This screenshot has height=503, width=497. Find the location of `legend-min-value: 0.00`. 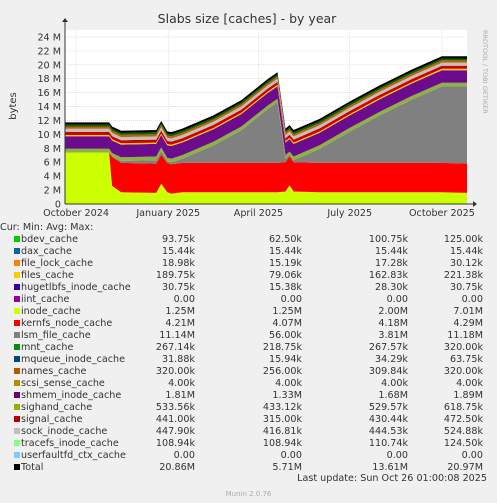

legend-min-value: 0.00 is located at coordinates (291, 299).